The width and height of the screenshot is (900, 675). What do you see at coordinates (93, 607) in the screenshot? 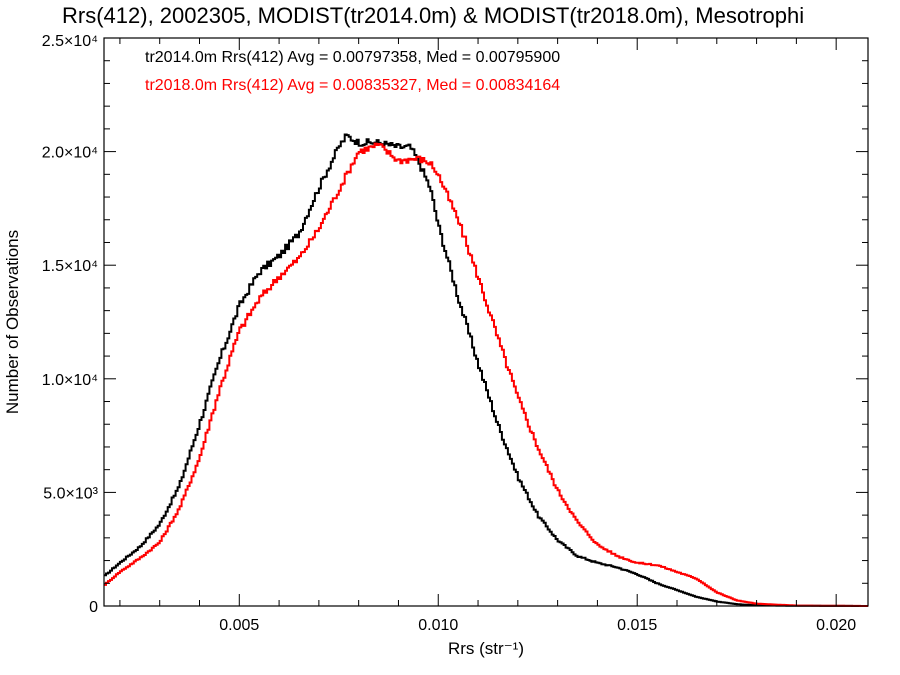
I see `y-tick-label: 0` at bounding box center [93, 607].